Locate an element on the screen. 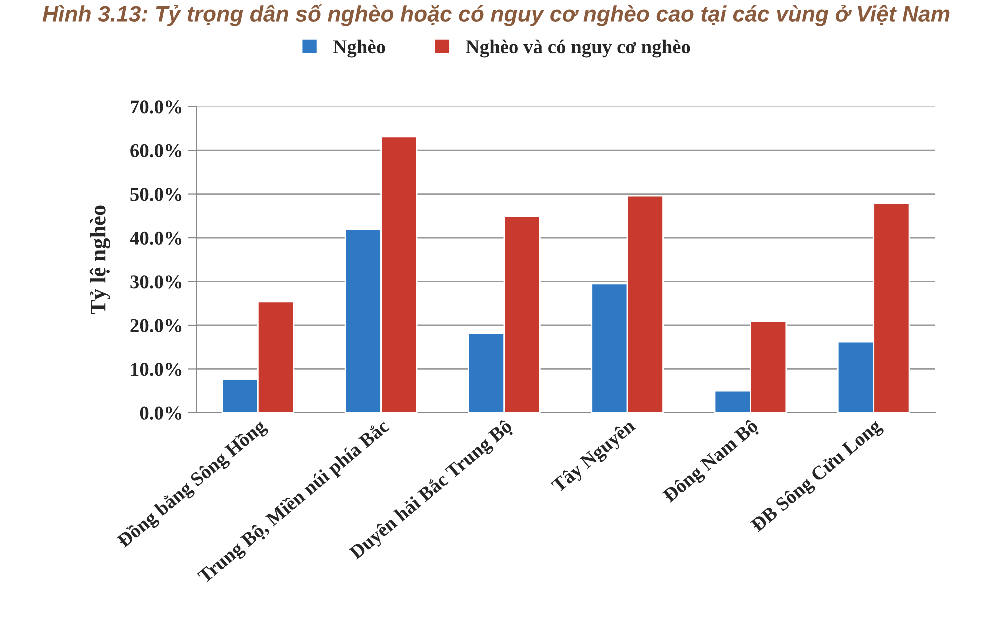  y-tick-label: 60.0% is located at coordinates (156, 151).